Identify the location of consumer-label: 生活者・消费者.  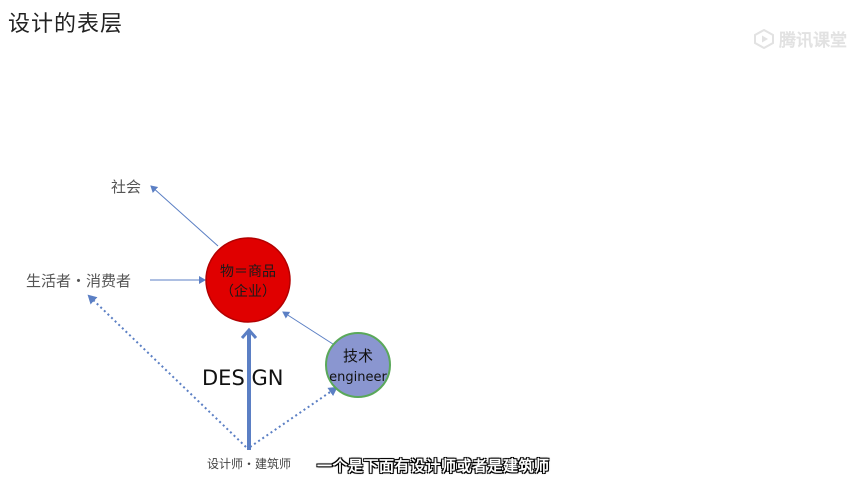
(78, 281).